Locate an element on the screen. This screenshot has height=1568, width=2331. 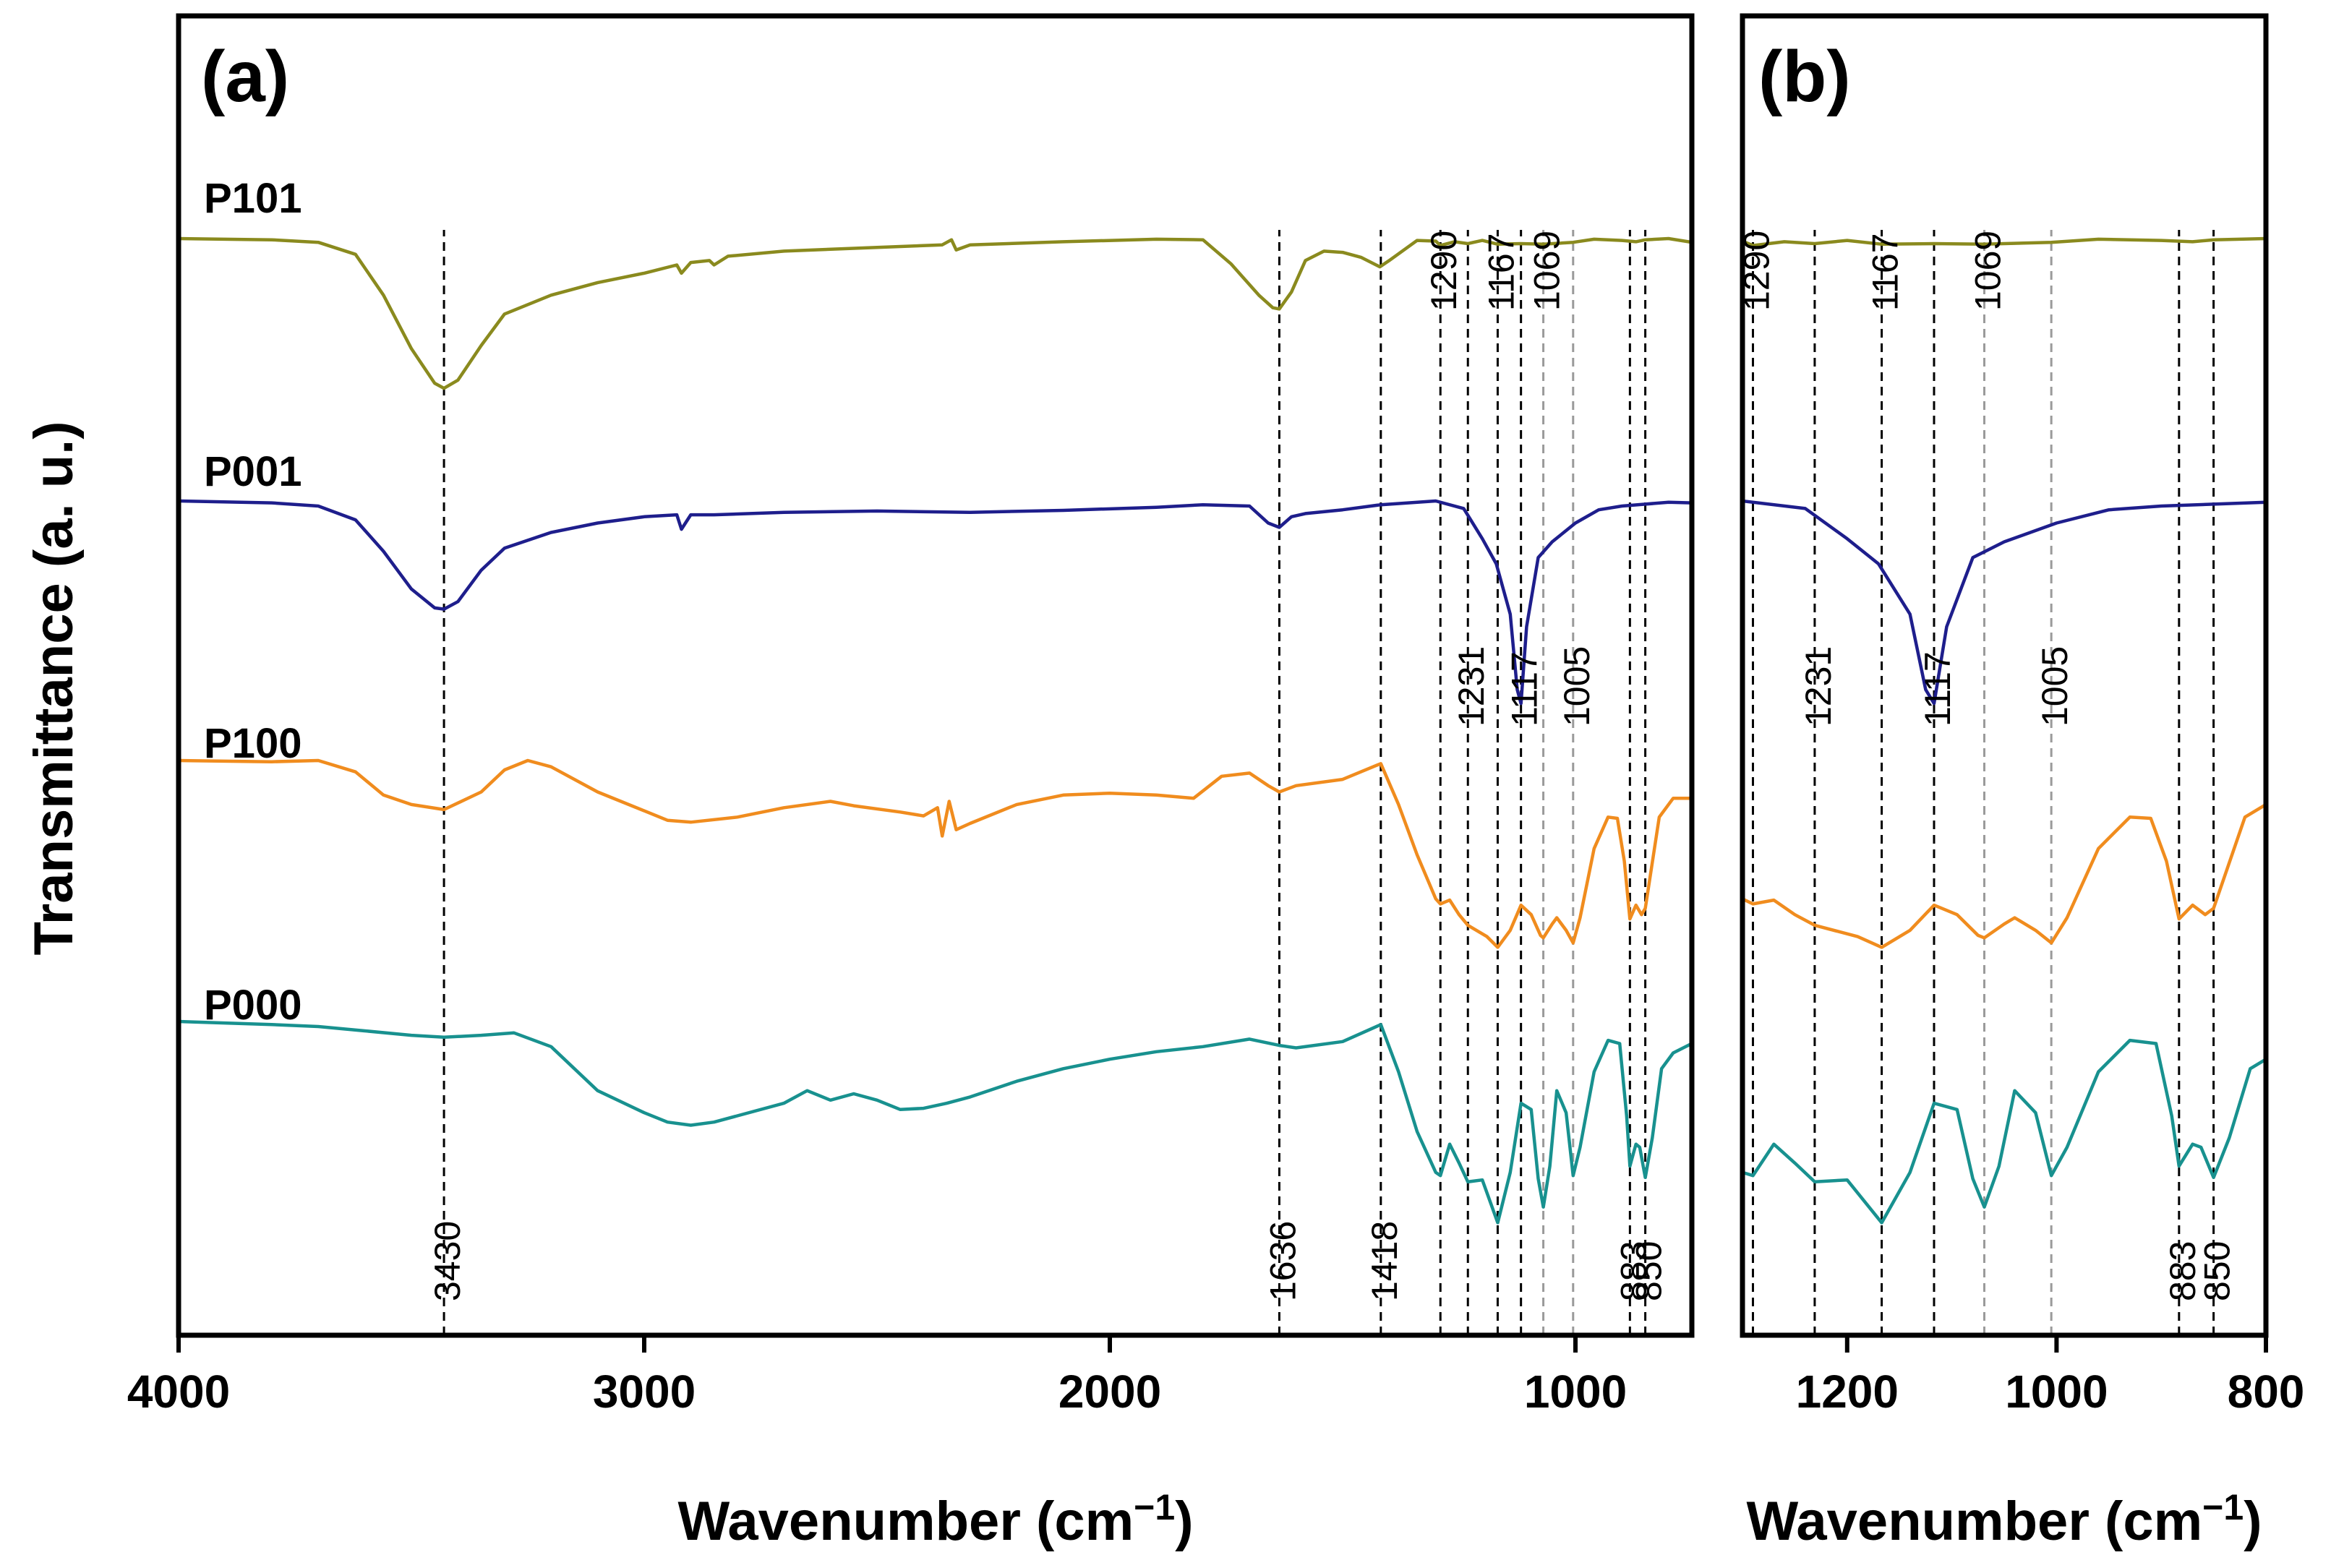
x-tick-label-a-3000: 3000 is located at coordinates (644, 1392).